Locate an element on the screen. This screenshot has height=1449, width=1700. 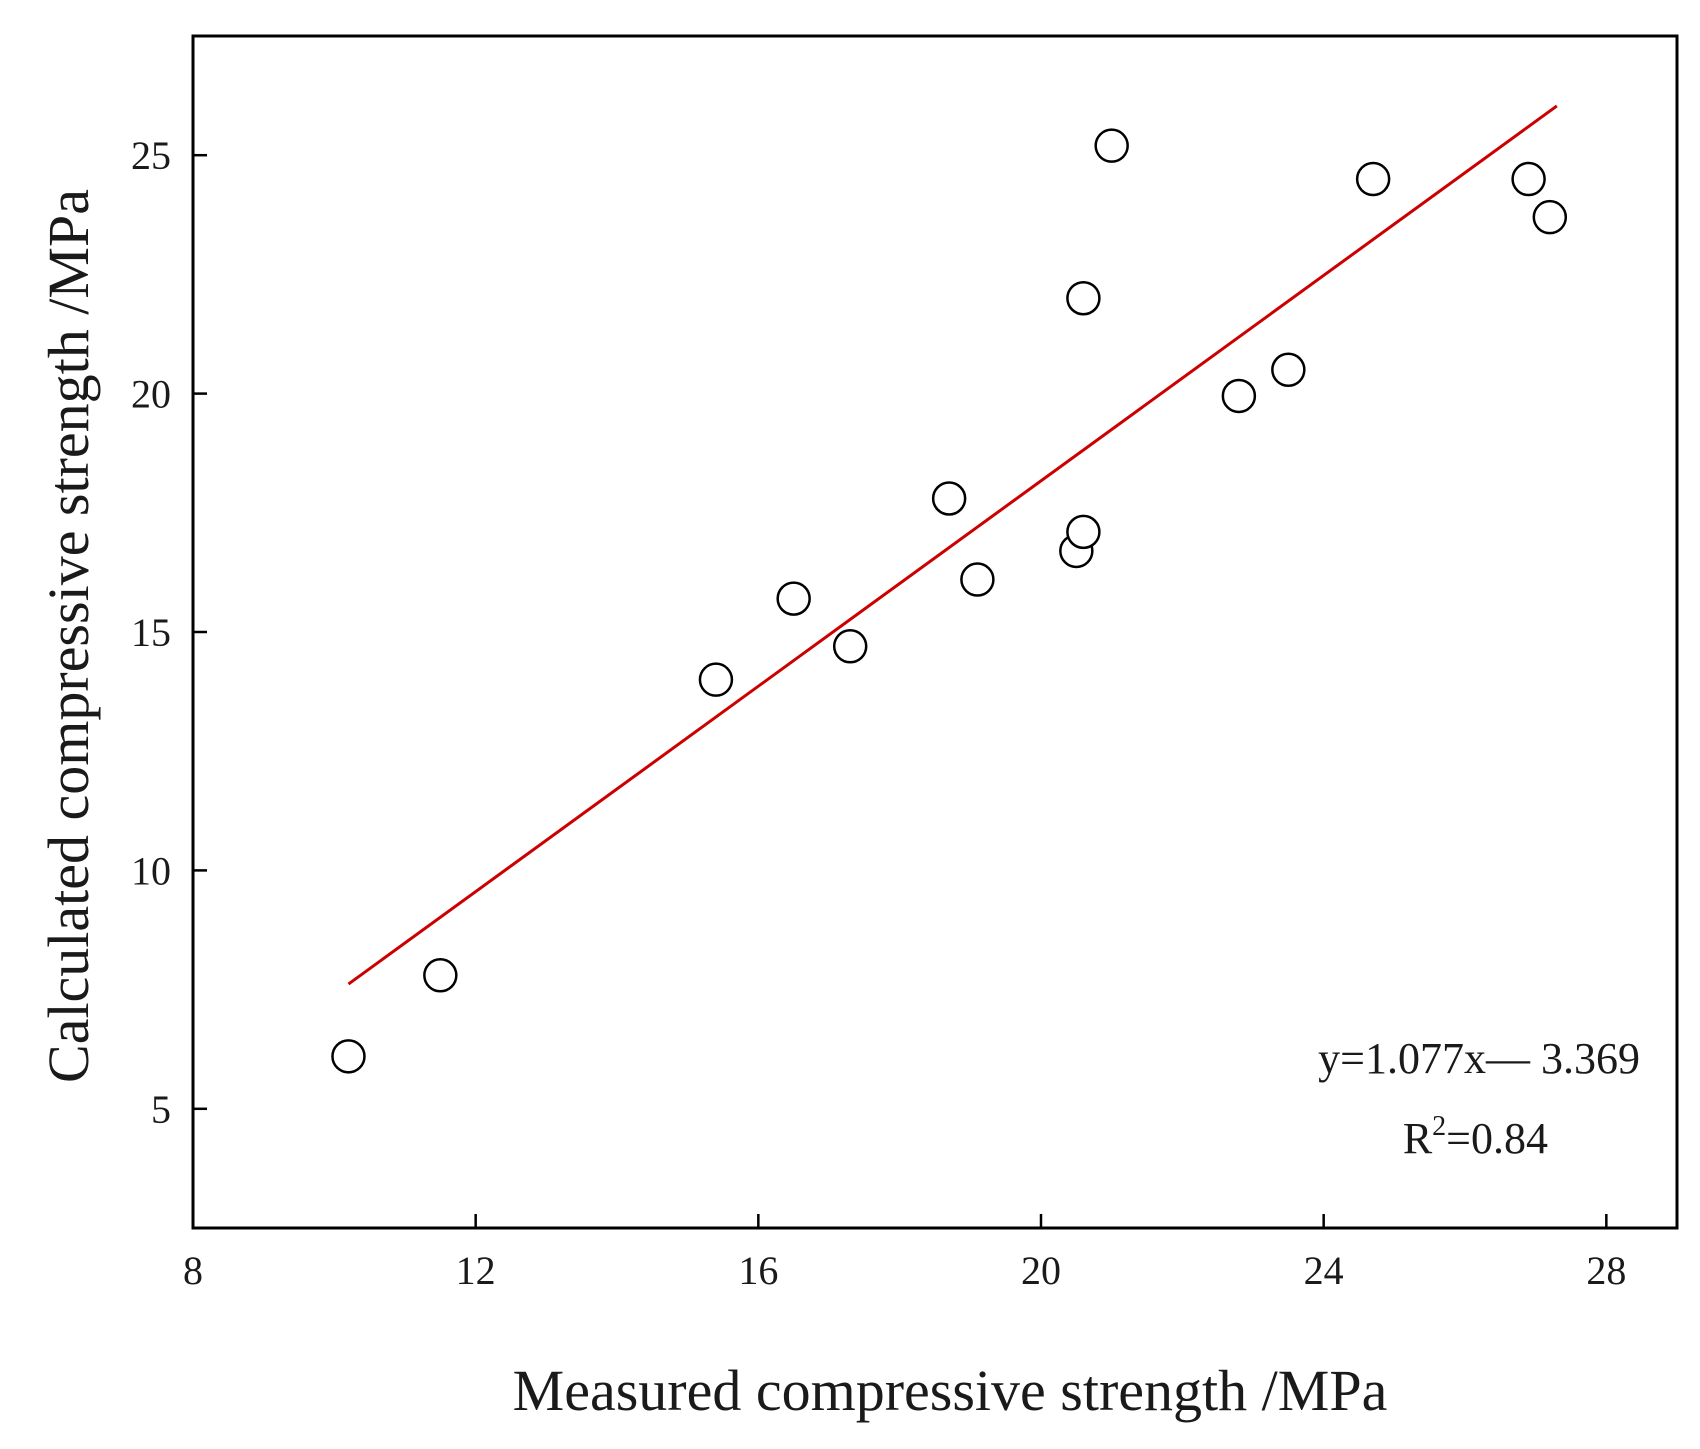
r-squared-value: =0.84 is located at coordinates (1497, 1138).